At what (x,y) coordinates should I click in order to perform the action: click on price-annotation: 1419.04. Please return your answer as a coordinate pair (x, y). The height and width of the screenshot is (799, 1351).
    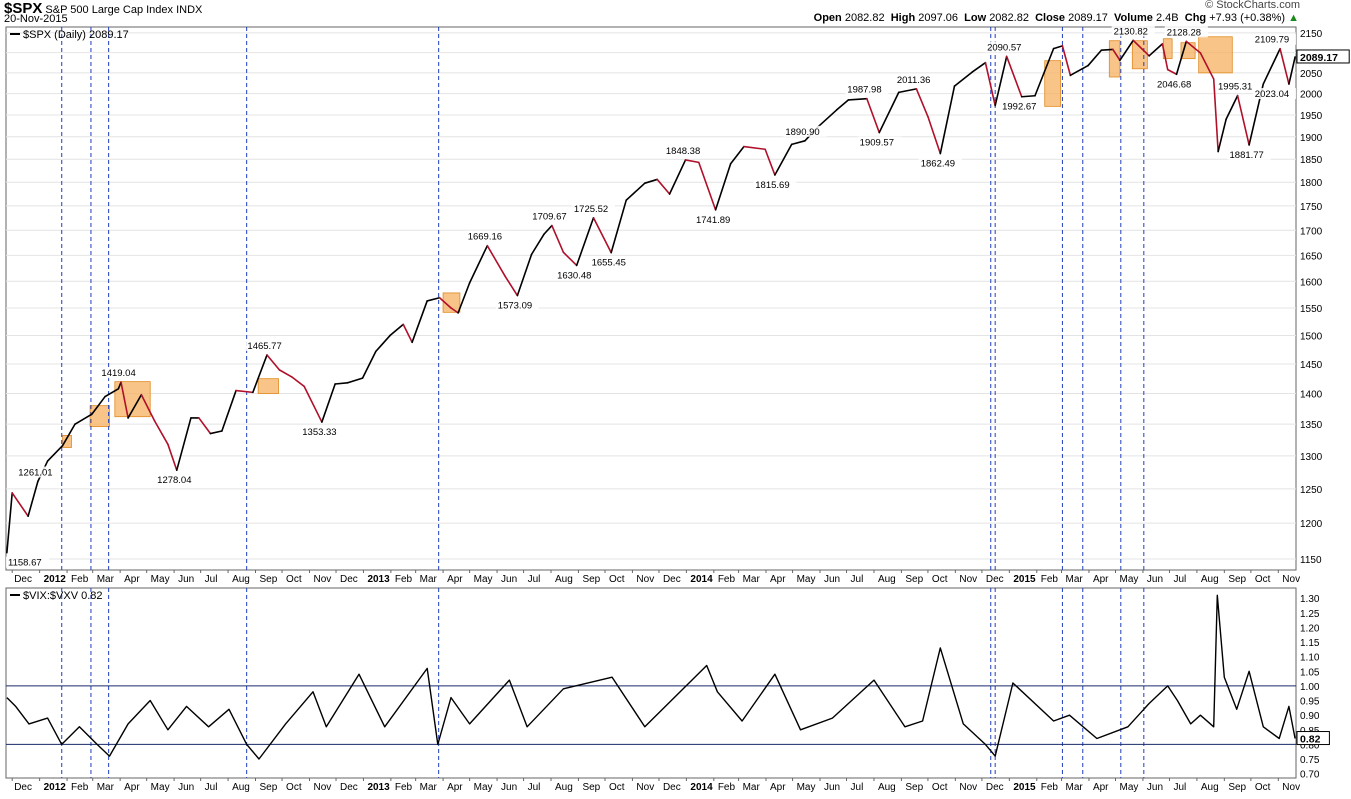
    Looking at the image, I should click on (118, 373).